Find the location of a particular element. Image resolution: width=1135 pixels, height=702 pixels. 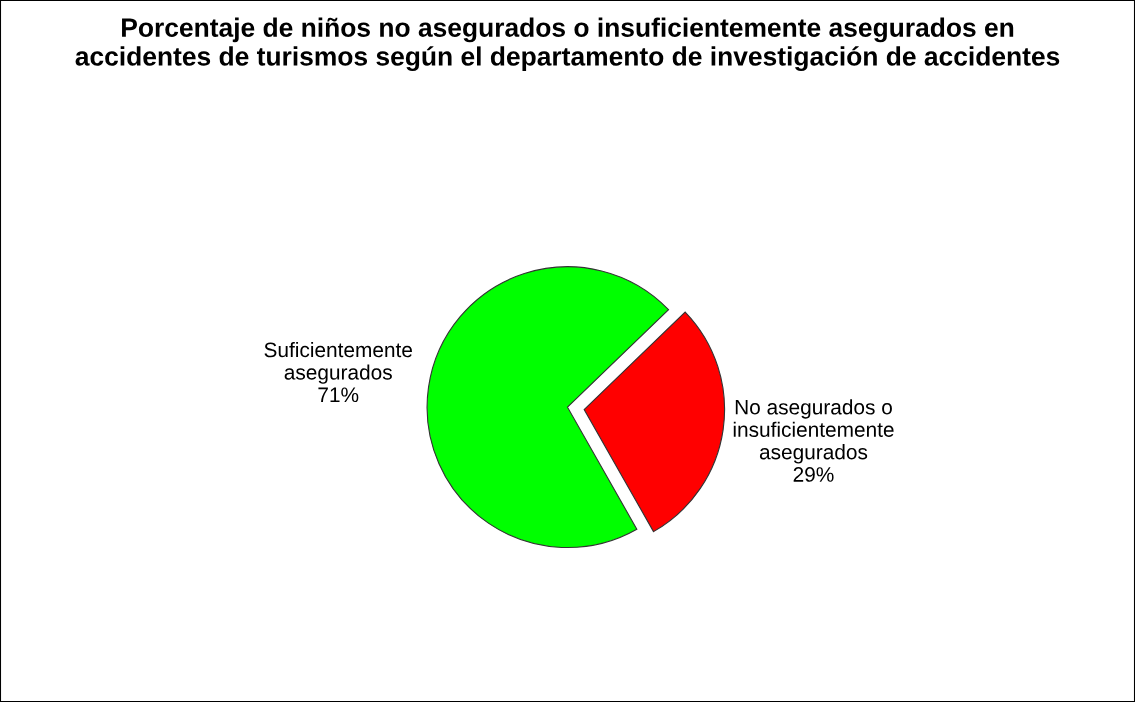

data-label: 29% is located at coordinates (813, 474).